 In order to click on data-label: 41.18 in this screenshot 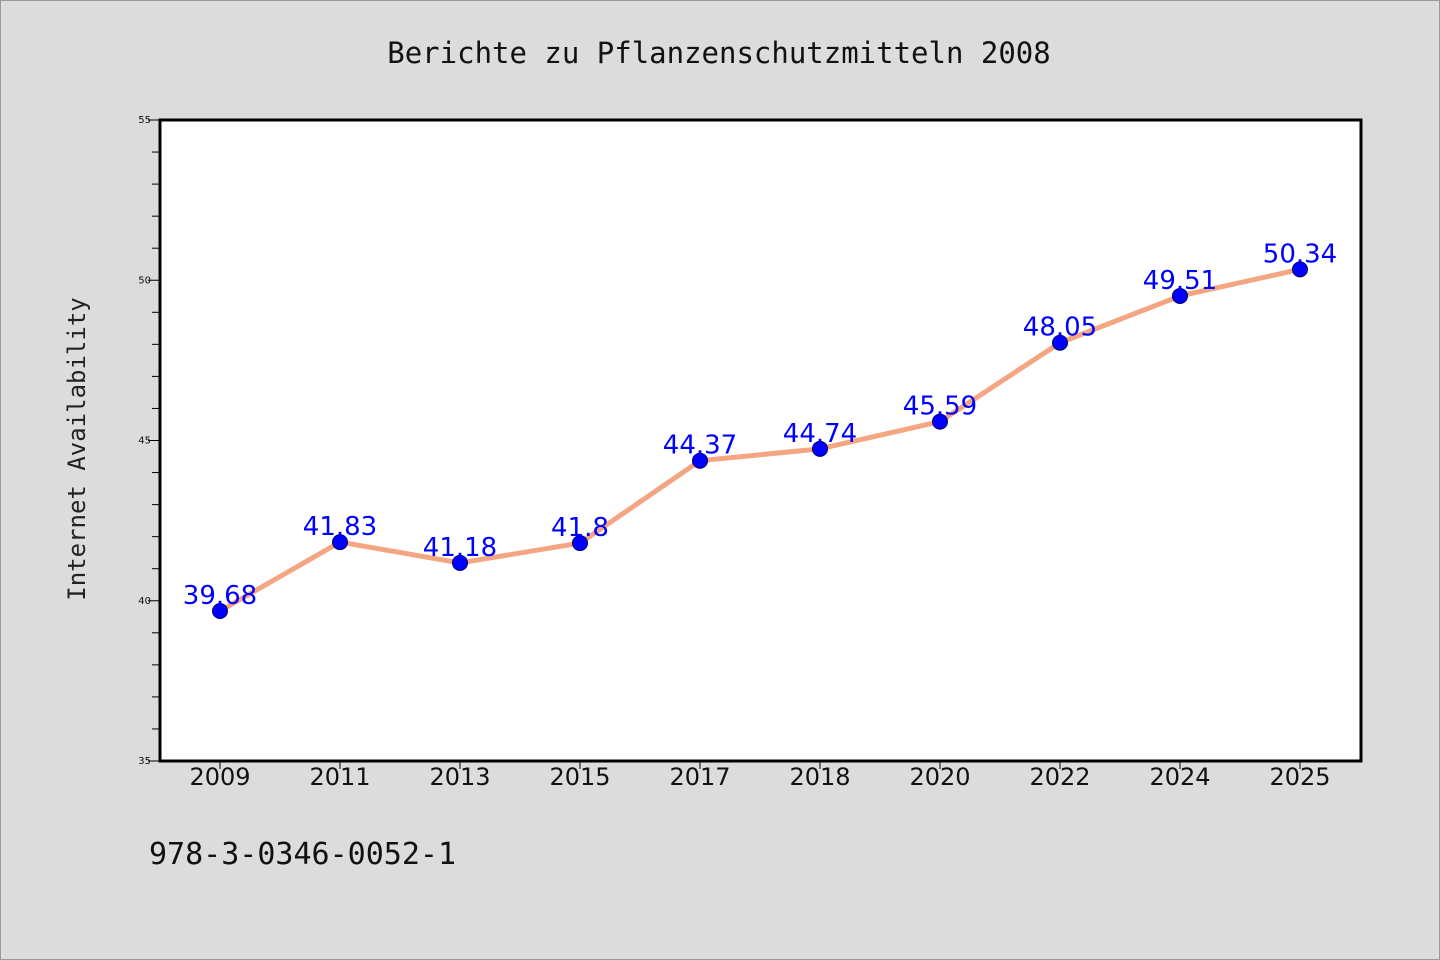, I will do `click(460, 548)`.